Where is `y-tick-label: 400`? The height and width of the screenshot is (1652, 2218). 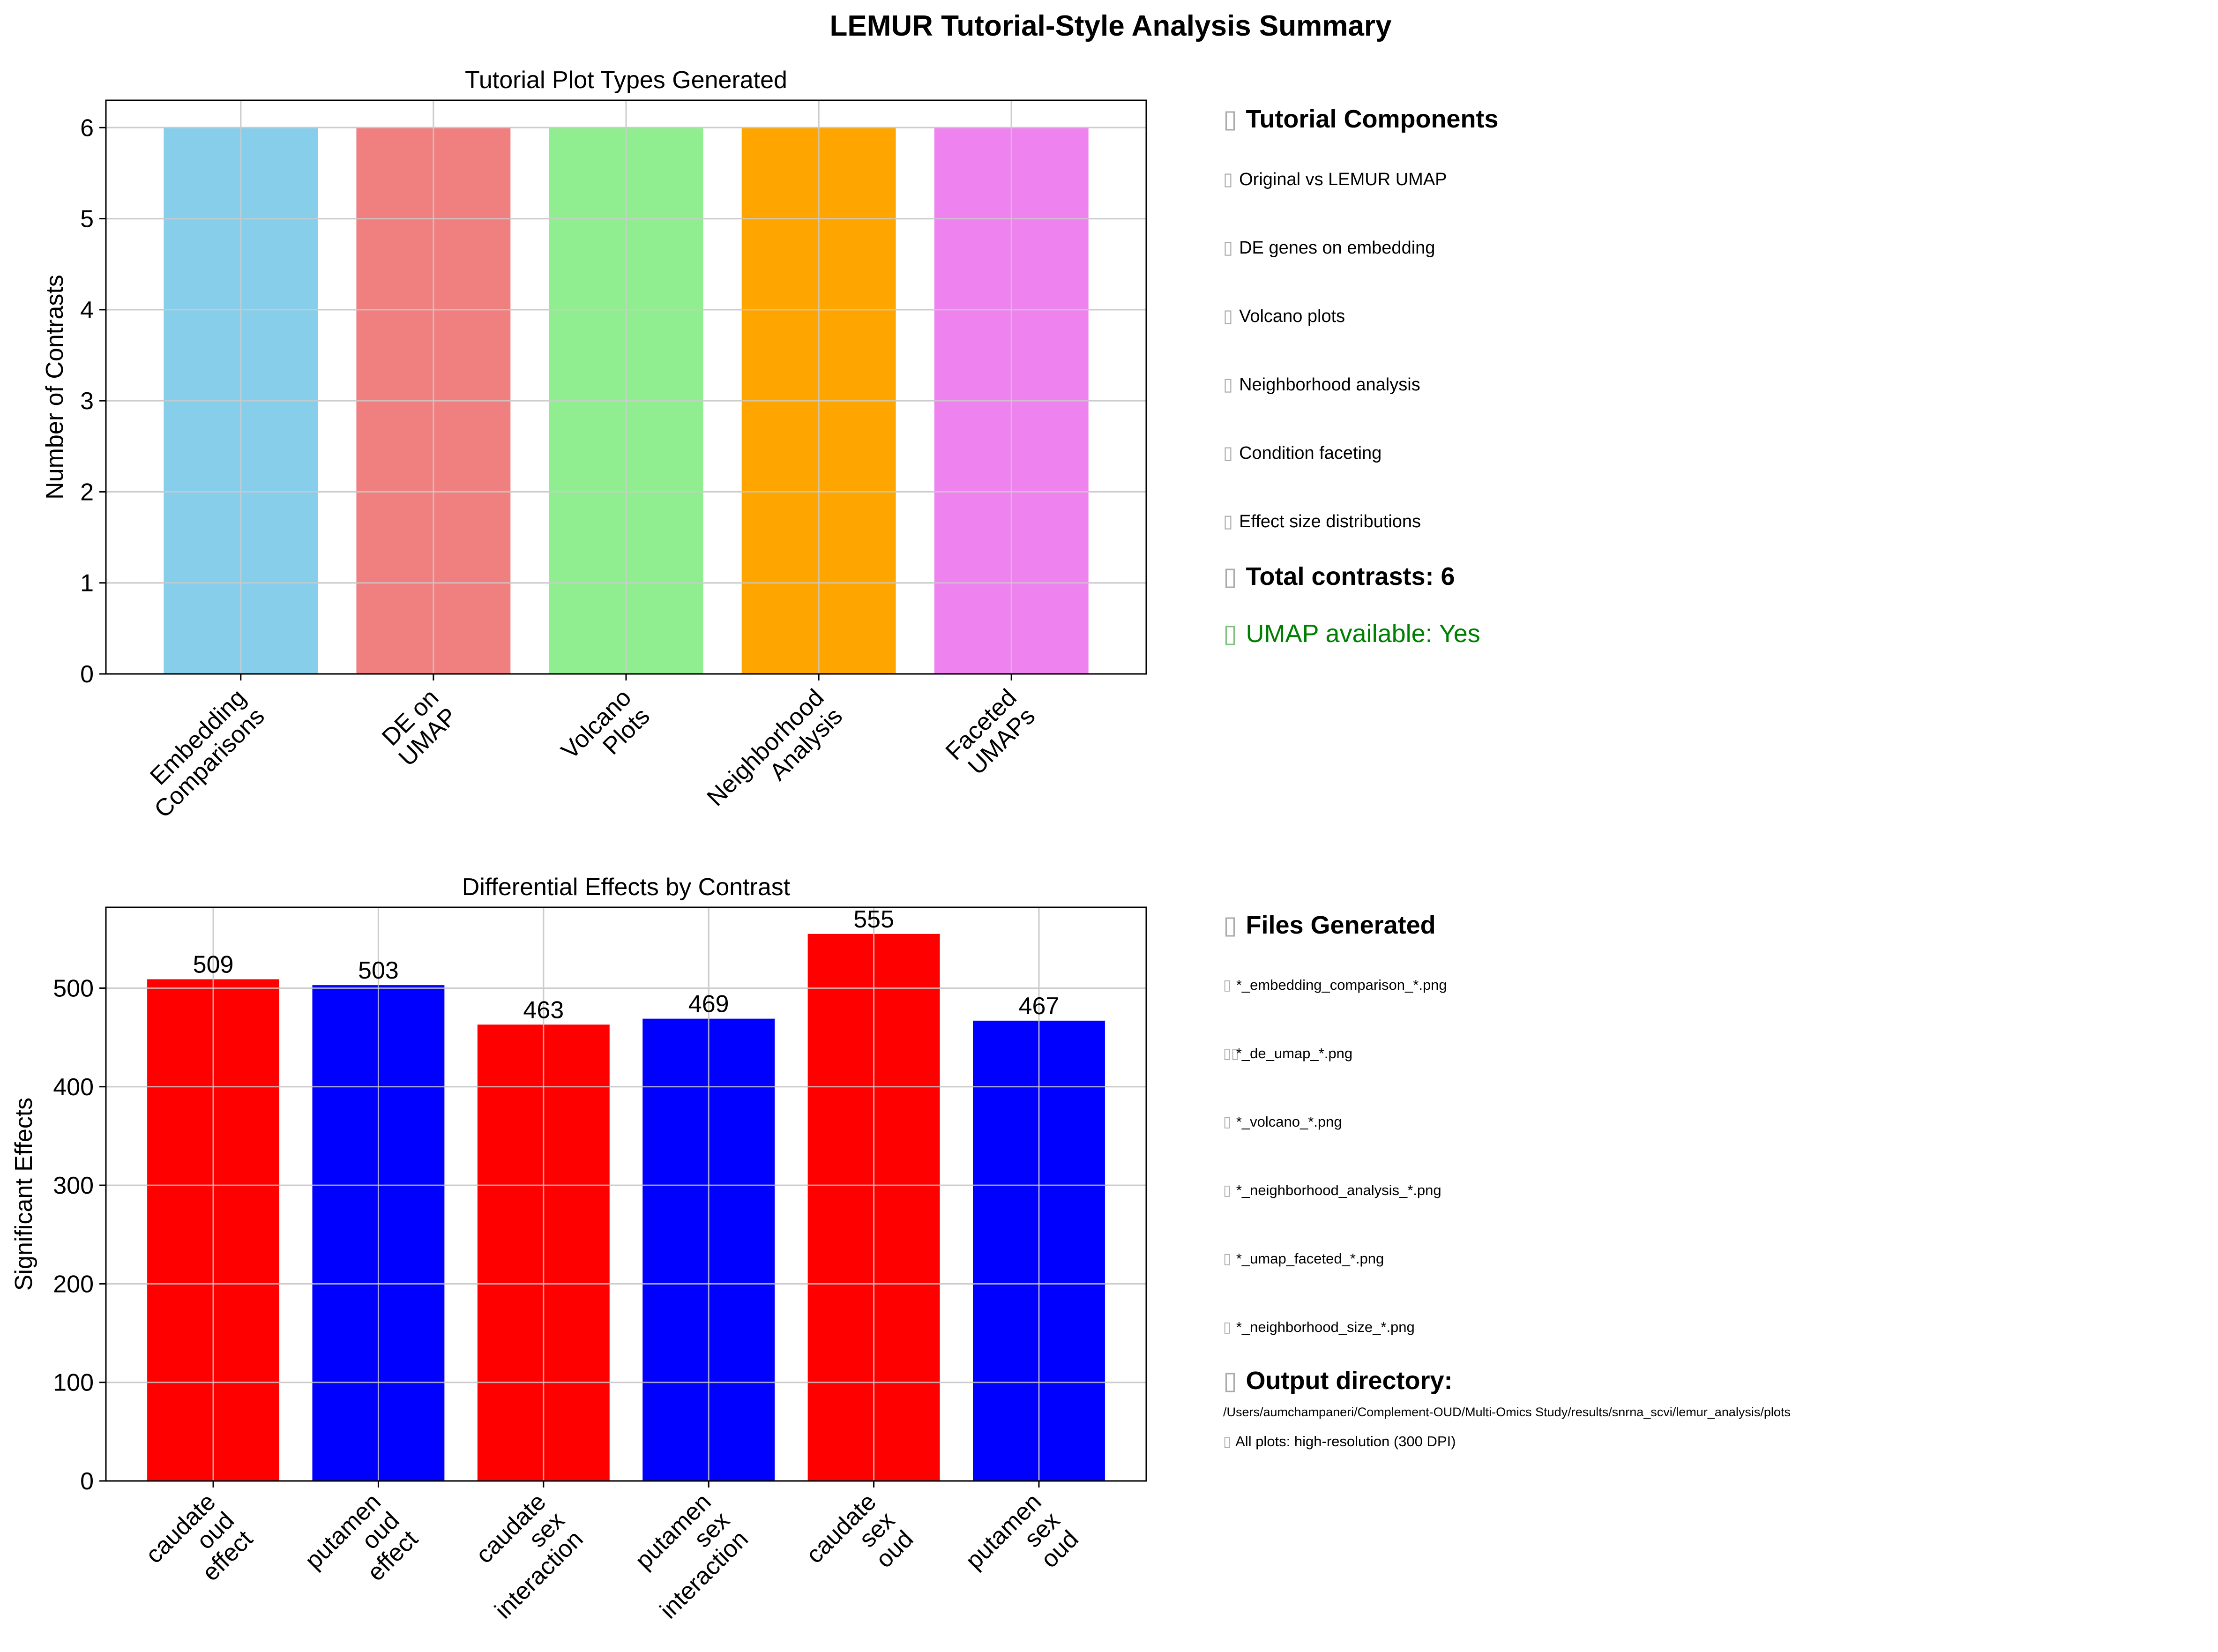 y-tick-label: 400 is located at coordinates (73, 1087).